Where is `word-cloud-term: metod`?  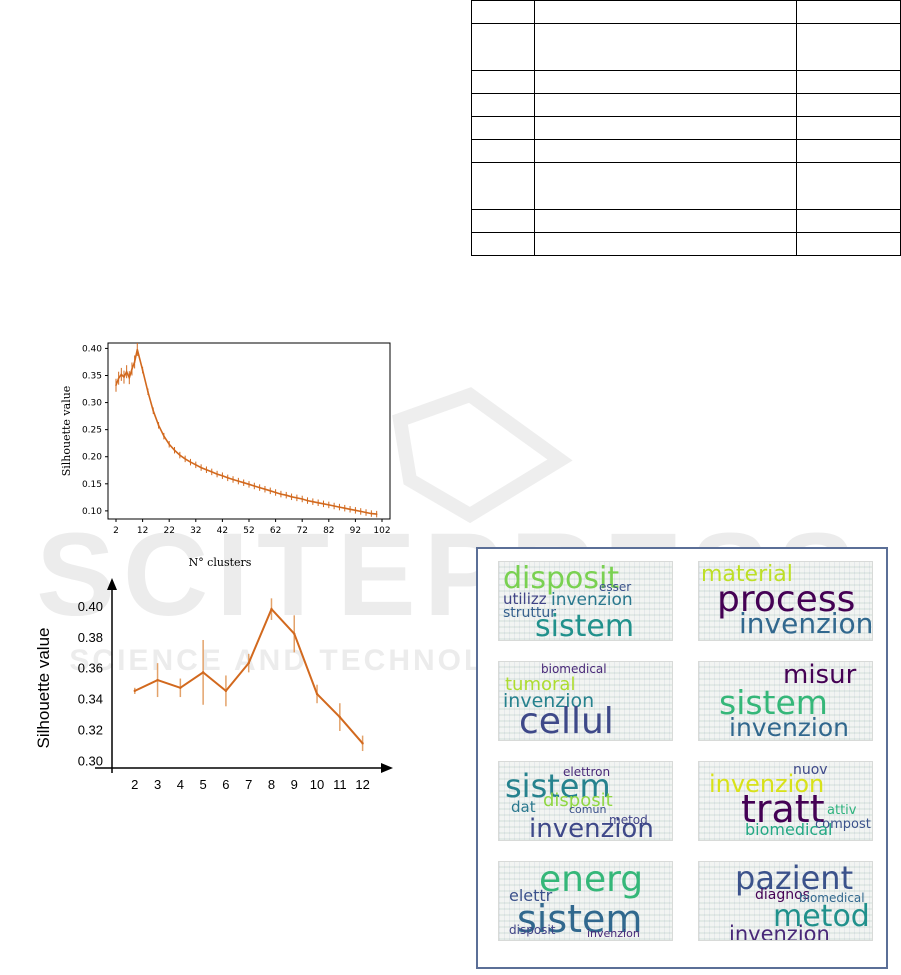 word-cloud-term: metod is located at coordinates (821, 916).